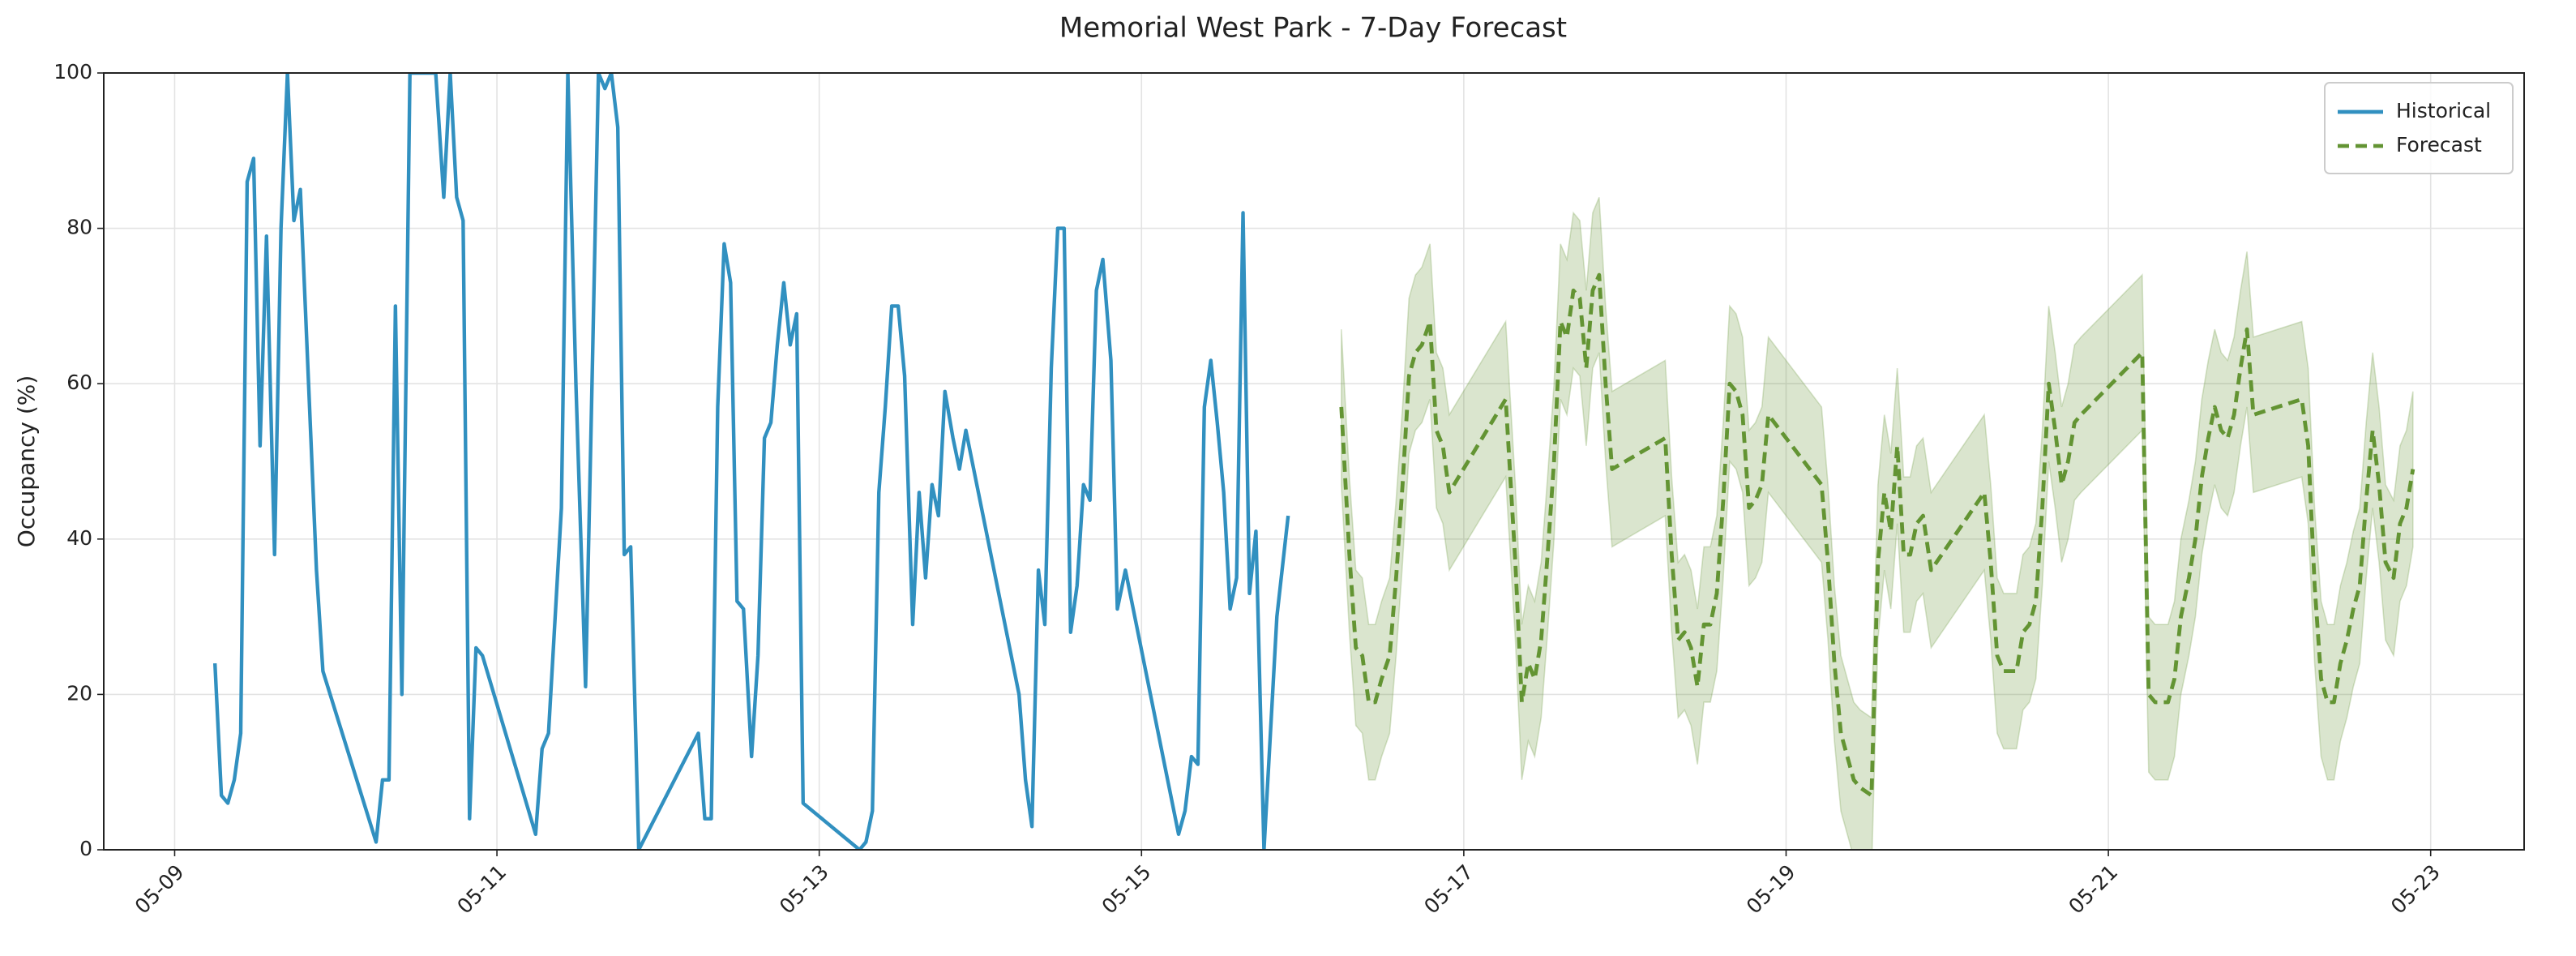  What do you see at coordinates (2439, 144) in the screenshot?
I see `legend-label: Forecast` at bounding box center [2439, 144].